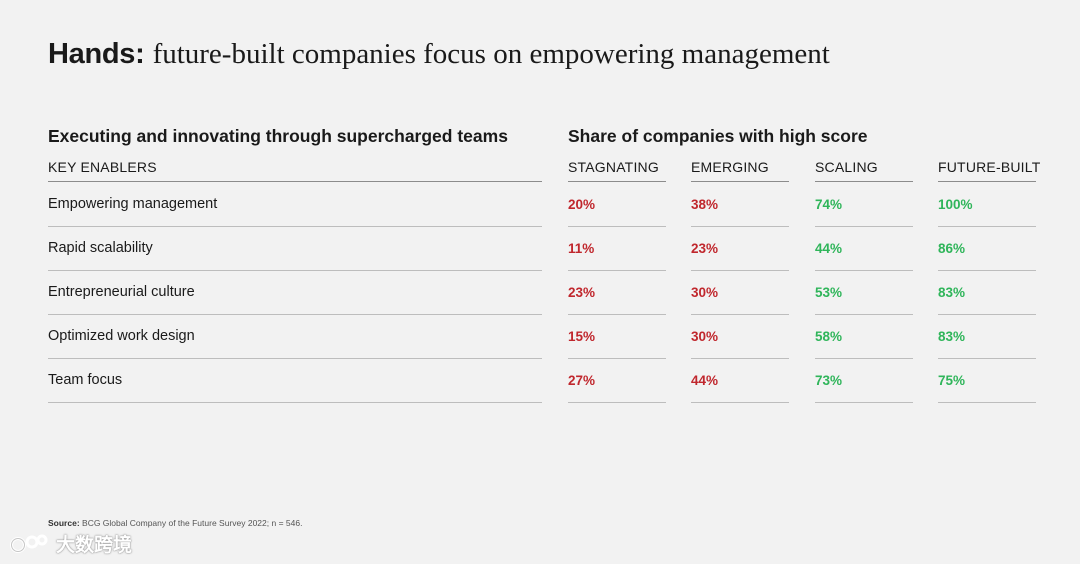 Image resolution: width=1080 pixels, height=564 pixels. What do you see at coordinates (730, 167) in the screenshot?
I see `column-header-emerging: EMERGING` at bounding box center [730, 167].